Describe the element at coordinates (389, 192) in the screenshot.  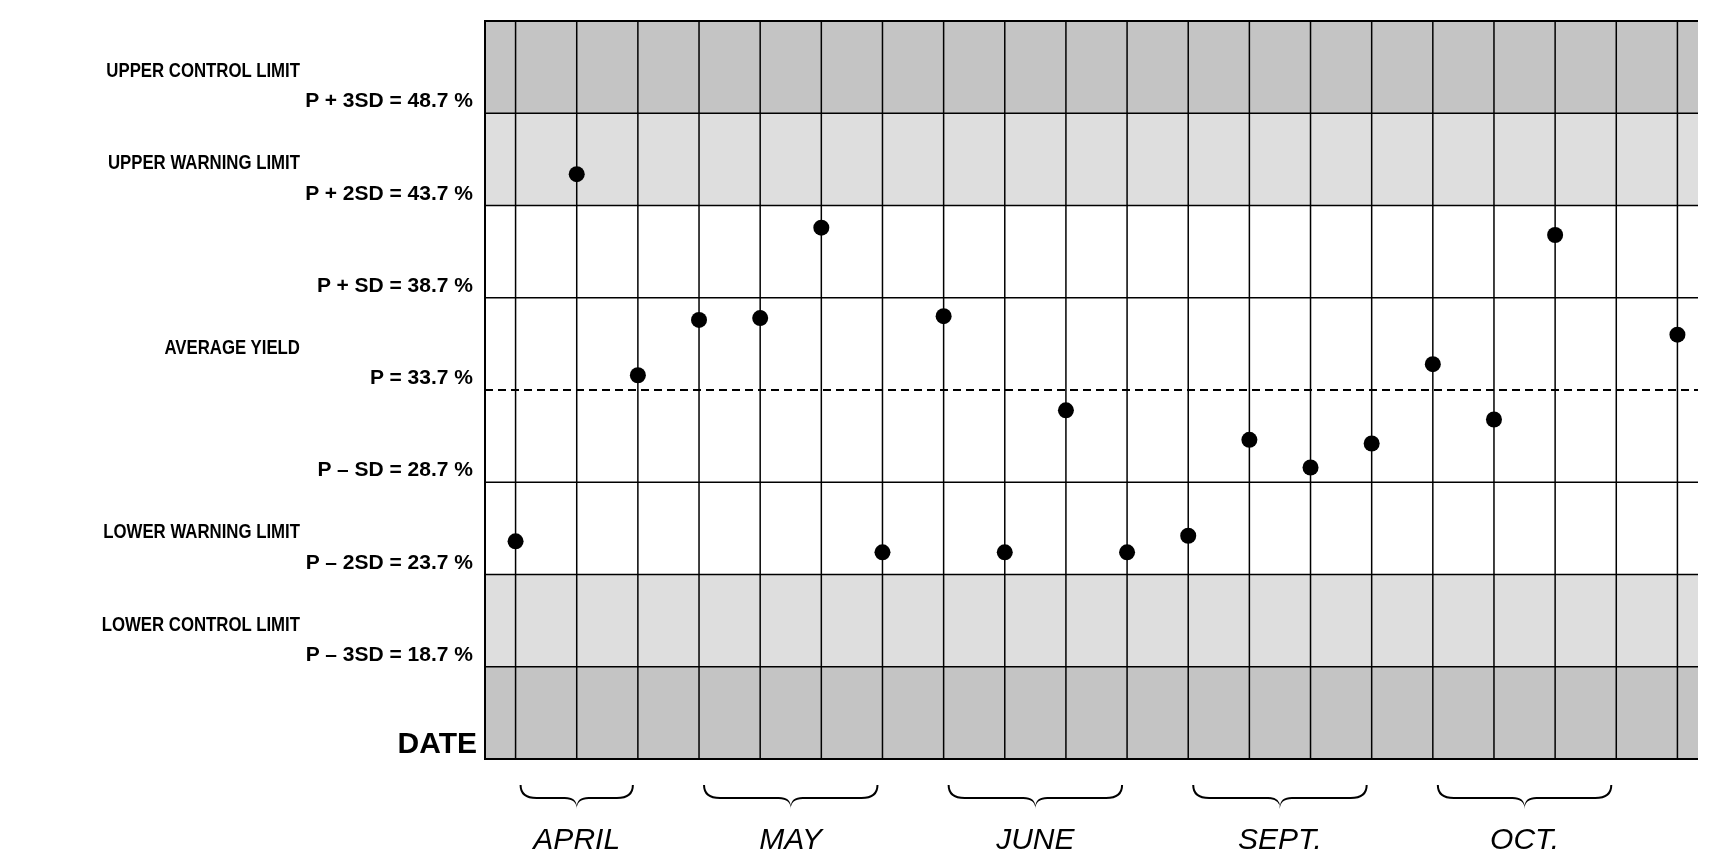
I see `y-tick-label: P + 2SD = 43.7 %` at that location.